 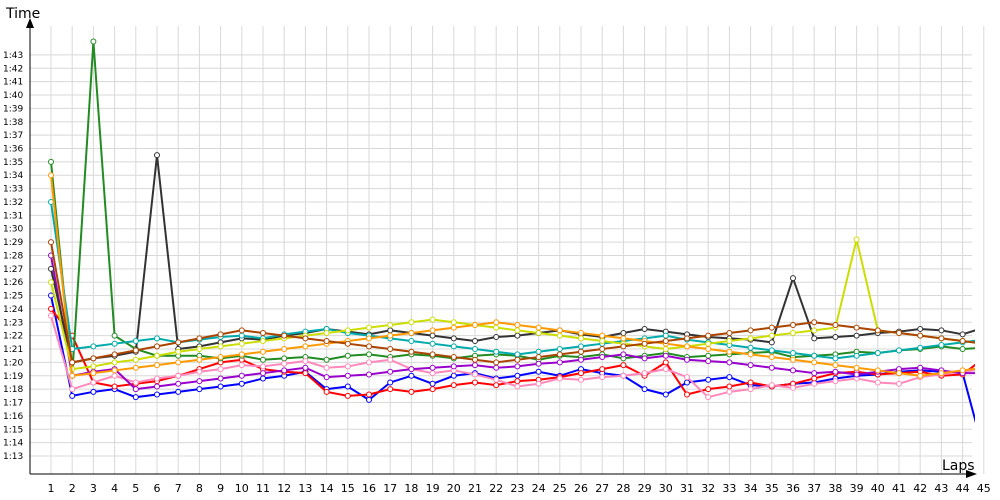 I want to click on y-tick-label: 1:20, so click(x=13, y=363).